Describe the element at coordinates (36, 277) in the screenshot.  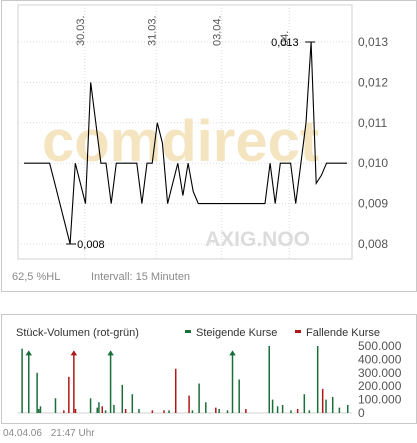
I see `hl-label: 62,5 %HL` at that location.